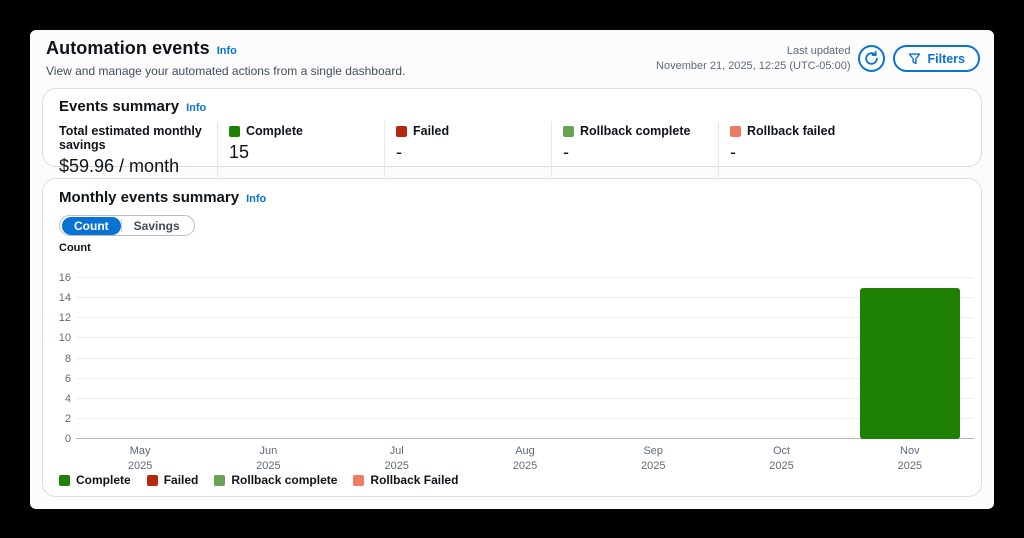 The image size is (1024, 538). Describe the element at coordinates (226, 51) in the screenshot. I see `page-info-link: Info` at that location.